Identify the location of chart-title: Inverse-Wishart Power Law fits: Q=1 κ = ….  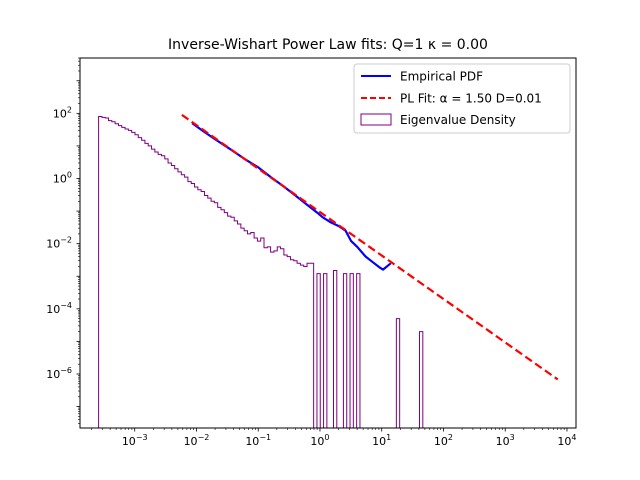
(328, 45).